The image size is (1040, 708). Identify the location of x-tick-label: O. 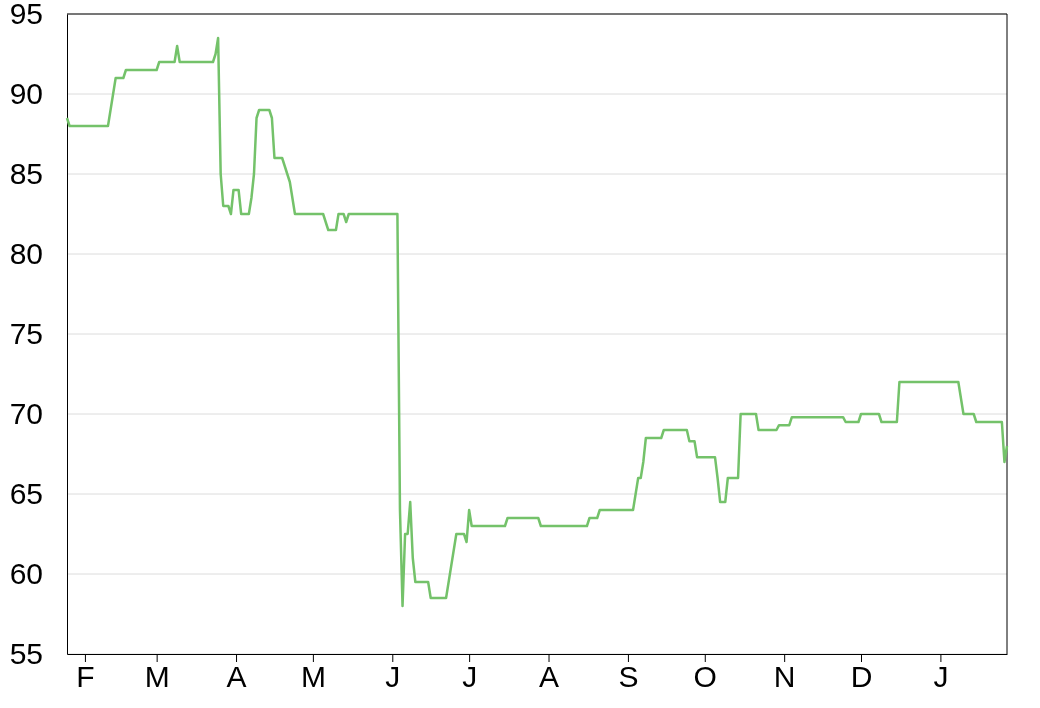
(705, 677).